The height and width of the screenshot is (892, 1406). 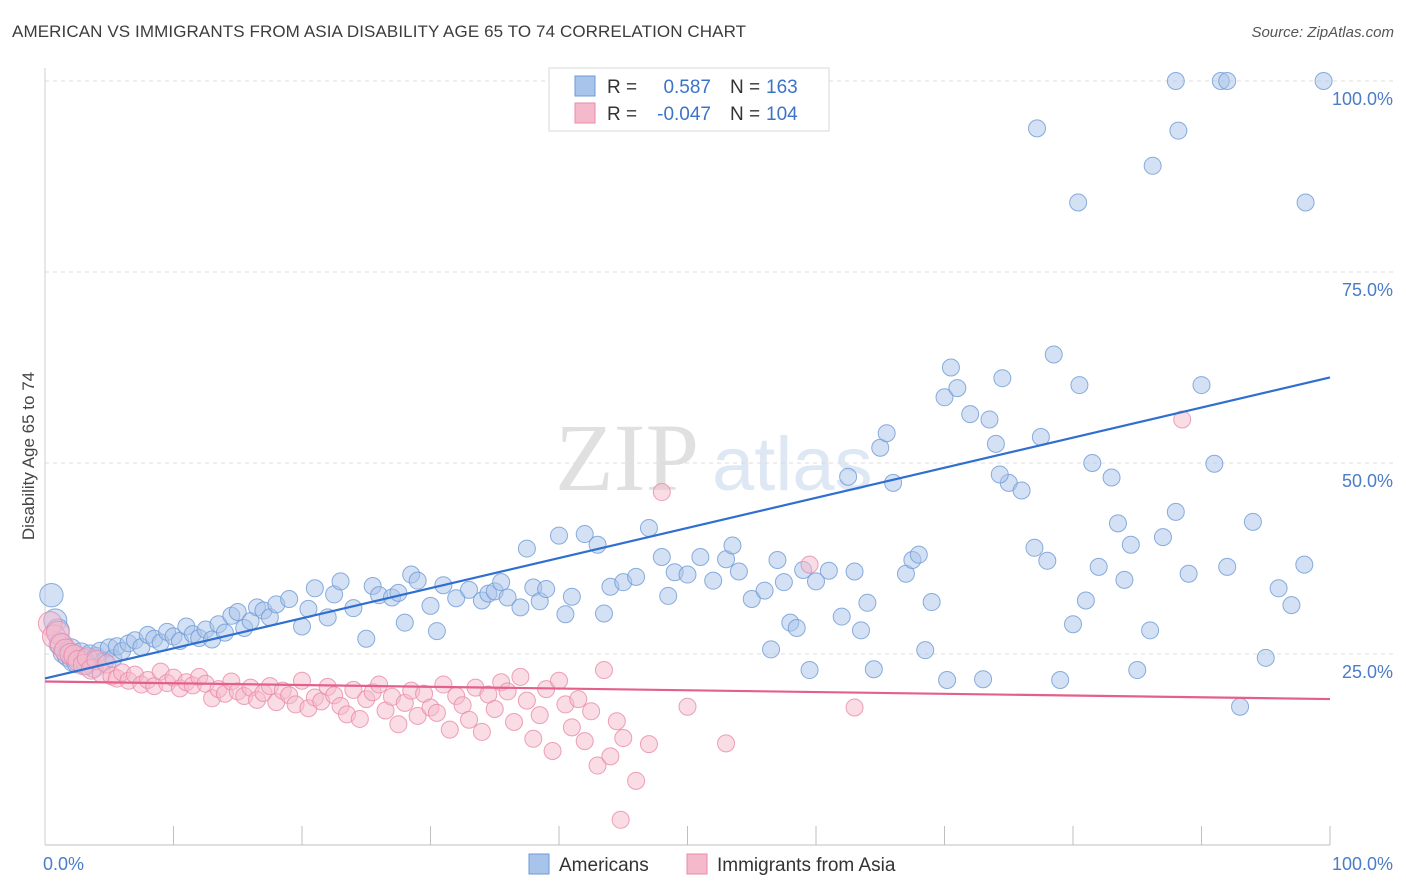 What do you see at coordinates (782, 114) in the screenshot?
I see `legend-n-value-2: 104` at bounding box center [782, 114].